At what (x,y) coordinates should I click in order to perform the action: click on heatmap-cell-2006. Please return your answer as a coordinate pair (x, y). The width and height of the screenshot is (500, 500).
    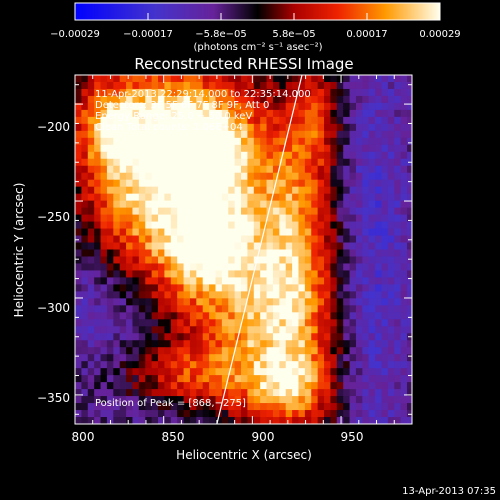
    Looking at the image, I should click on (130, 337).